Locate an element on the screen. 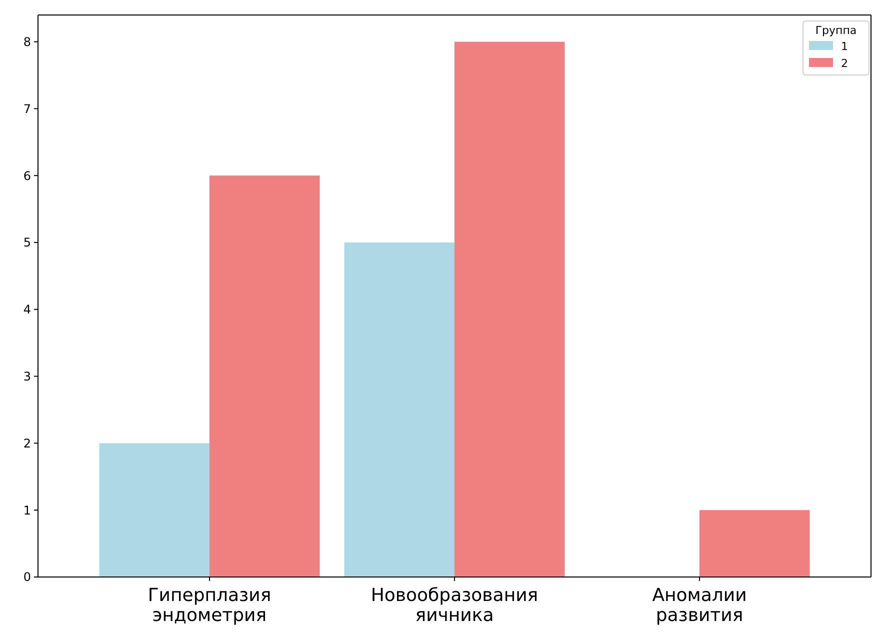 The width and height of the screenshot is (883, 637). y-tick-label: 7 is located at coordinates (27, 109).